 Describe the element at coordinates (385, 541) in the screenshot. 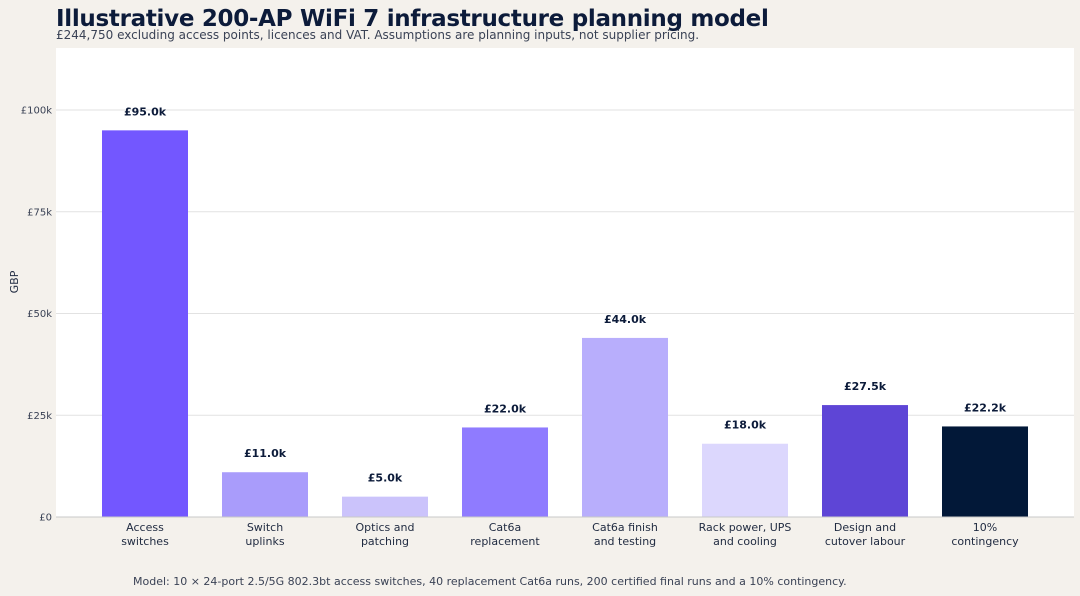

I see `x-tick-label: patching` at that location.